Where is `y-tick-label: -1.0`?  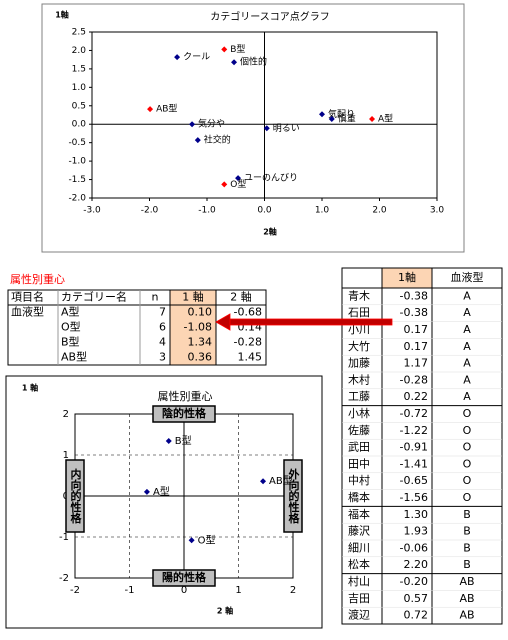 y-tick-label: -1.0 is located at coordinates (77, 162).